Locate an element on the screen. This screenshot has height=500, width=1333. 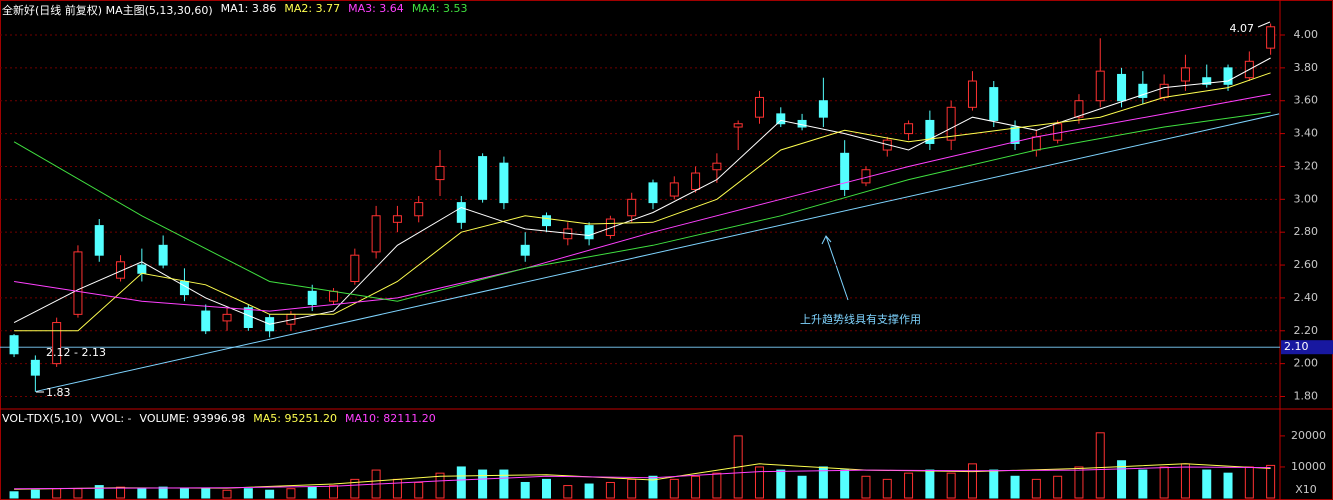
y-tick-label: 2.00 is located at coordinates (1306, 363).